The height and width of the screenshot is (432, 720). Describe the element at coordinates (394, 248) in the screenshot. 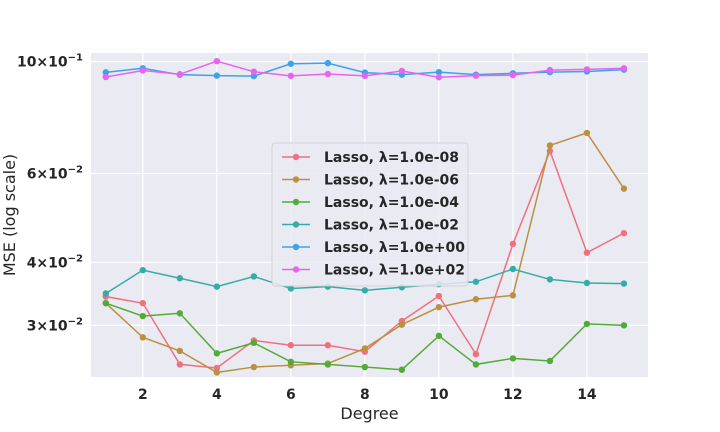

I see `legend-label: Lasso, λ=1.0e+00` at that location.